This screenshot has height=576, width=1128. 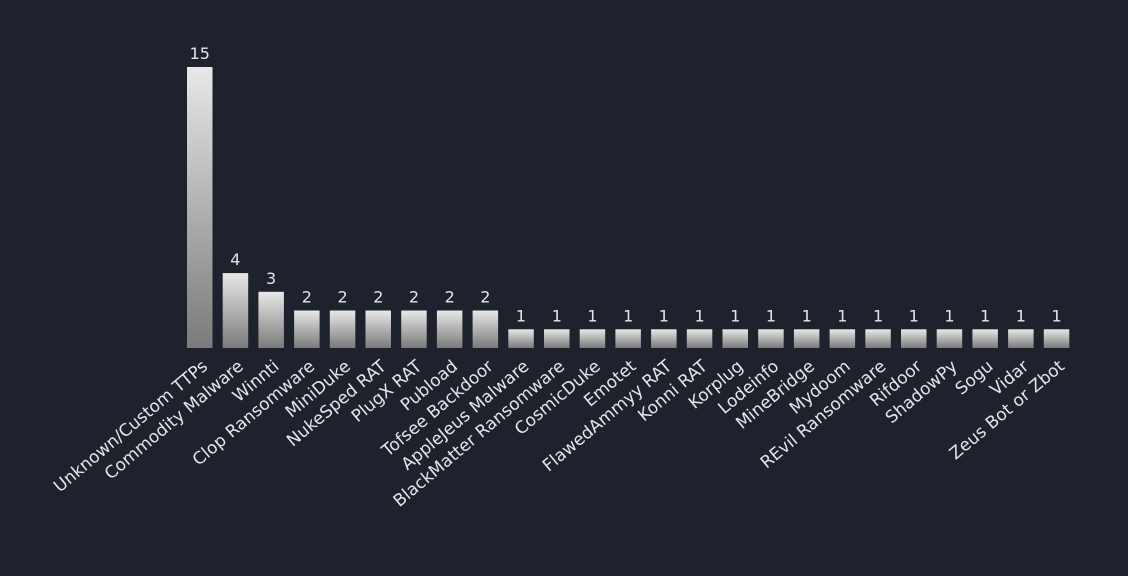 I want to click on value-label: 3, so click(x=271, y=278).